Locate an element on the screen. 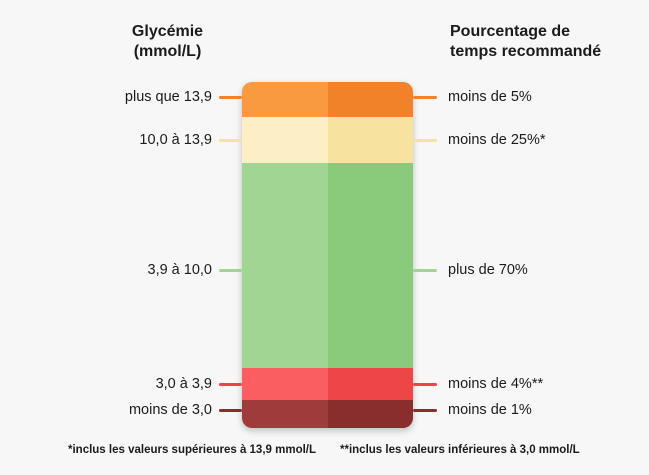  bar-segment-very-low is located at coordinates (327, 414).